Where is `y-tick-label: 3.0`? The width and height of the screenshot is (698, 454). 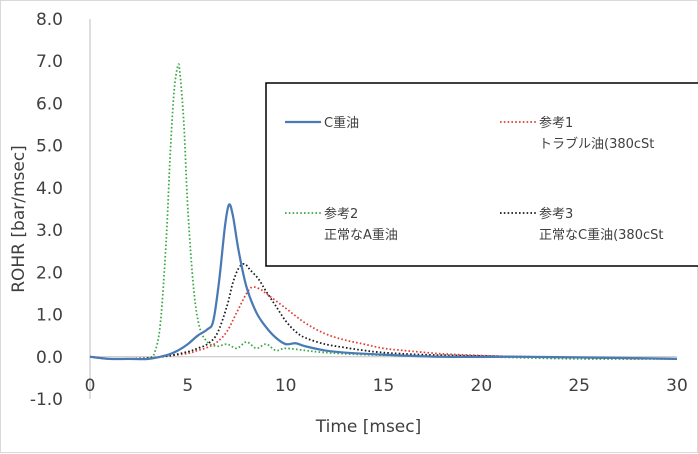
y-tick-label: 3.0 is located at coordinates (49, 231).